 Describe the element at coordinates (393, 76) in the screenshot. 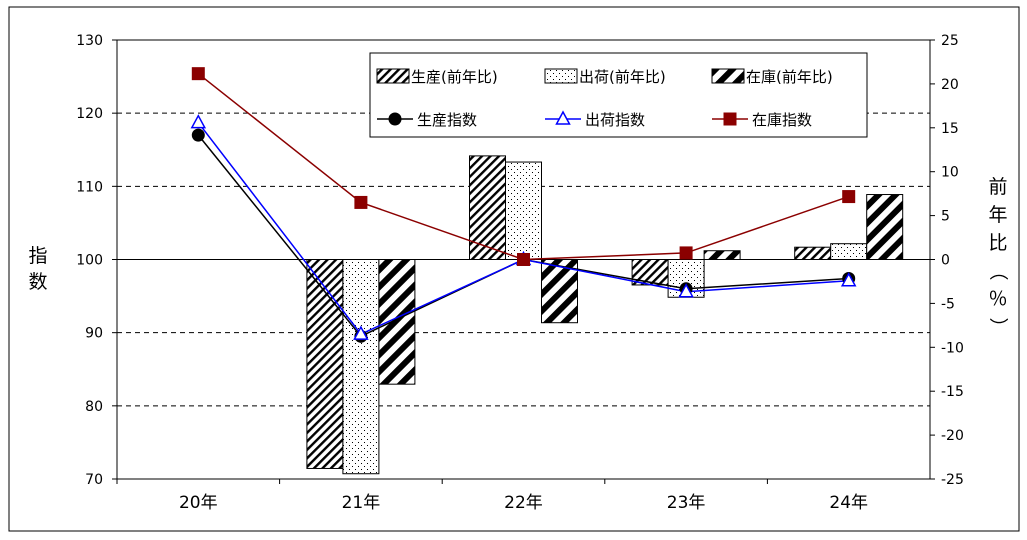

I see `legend-swatch-production-yoy` at that location.